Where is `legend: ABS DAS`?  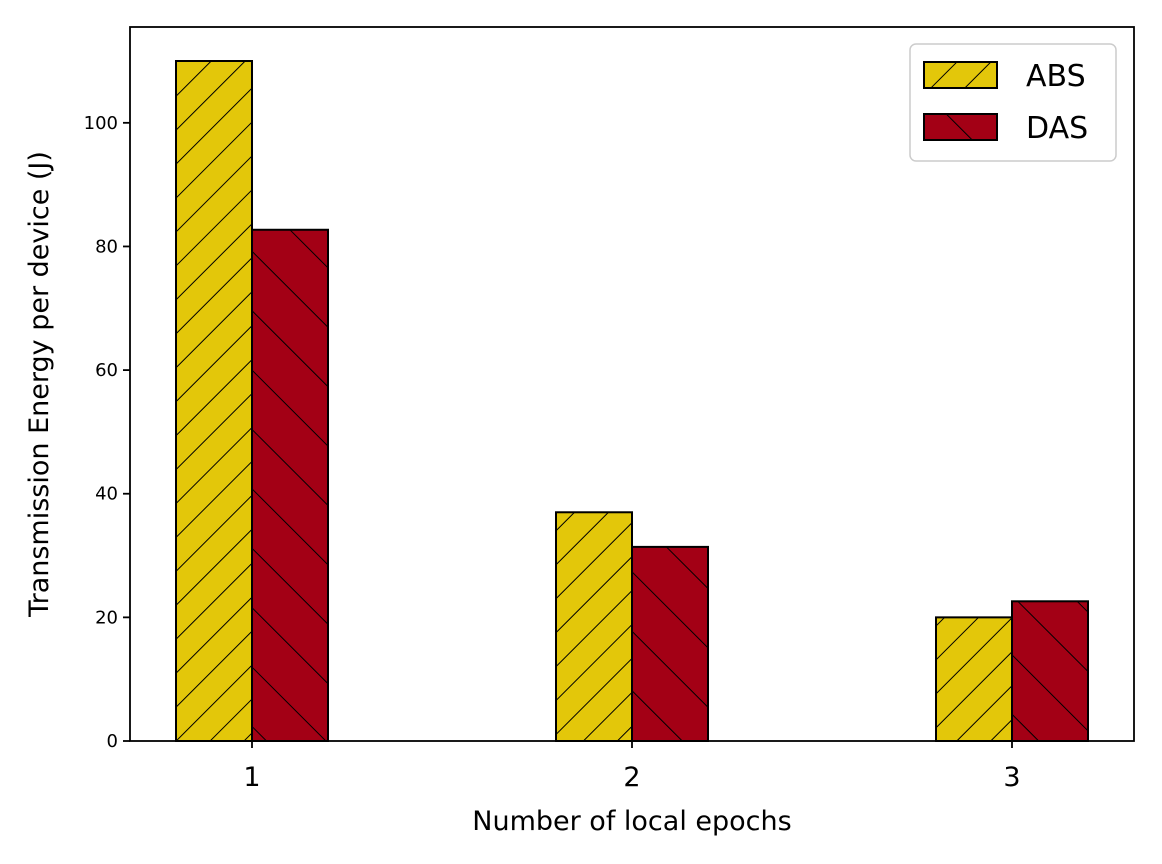 legend: ABS DAS is located at coordinates (1013, 102).